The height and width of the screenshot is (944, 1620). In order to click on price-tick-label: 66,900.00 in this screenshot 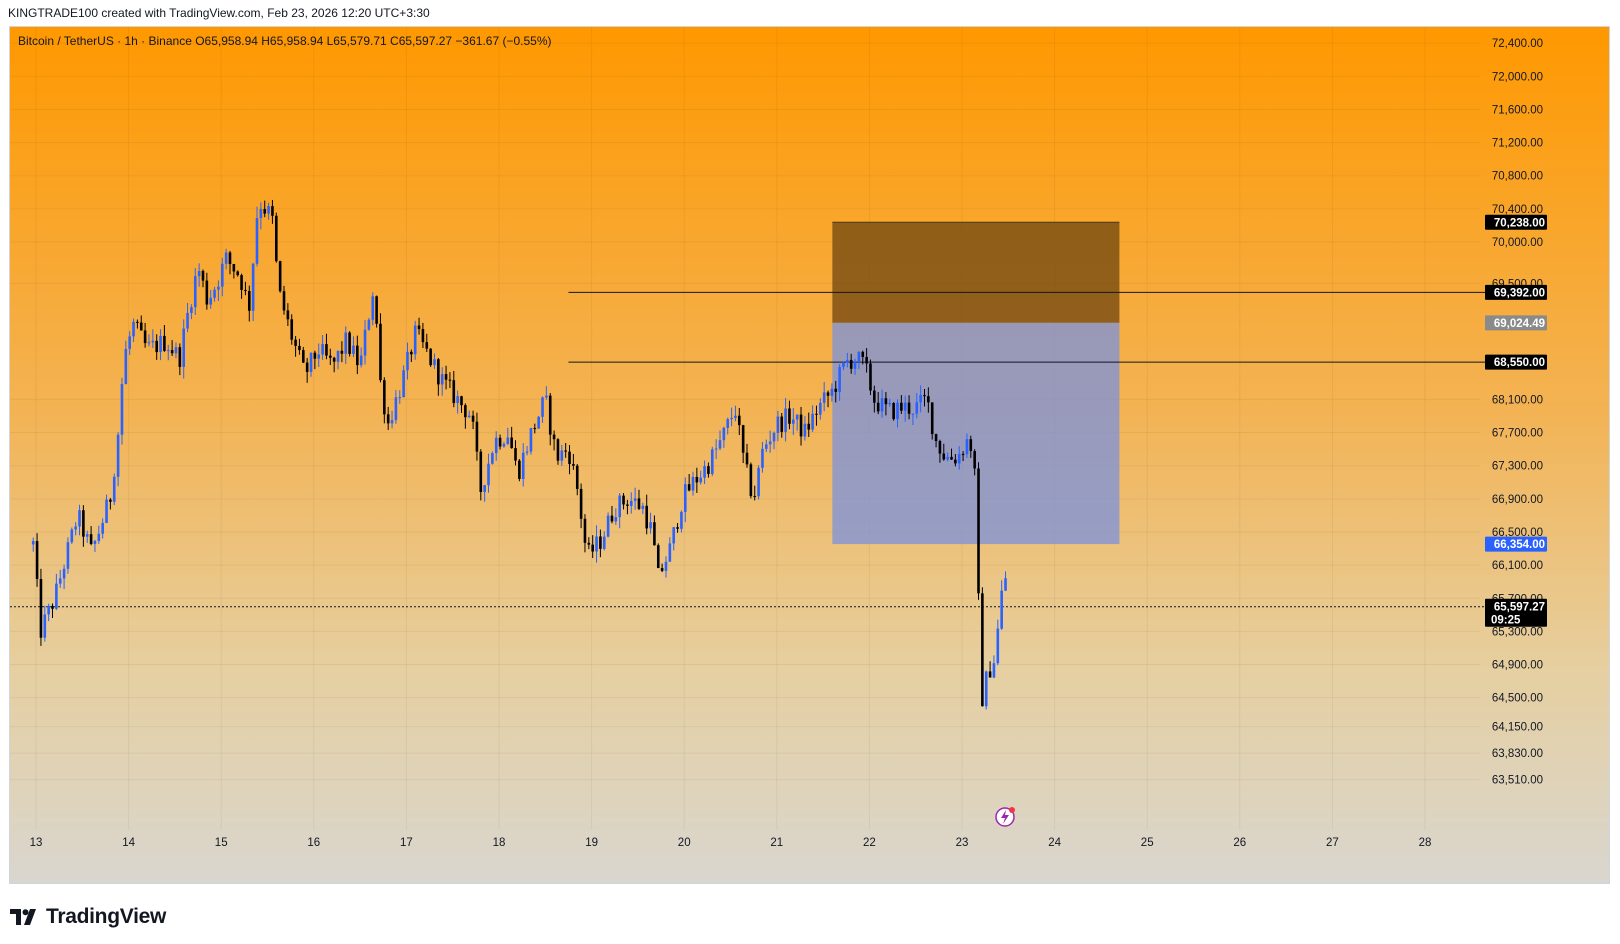, I will do `click(1517, 500)`.